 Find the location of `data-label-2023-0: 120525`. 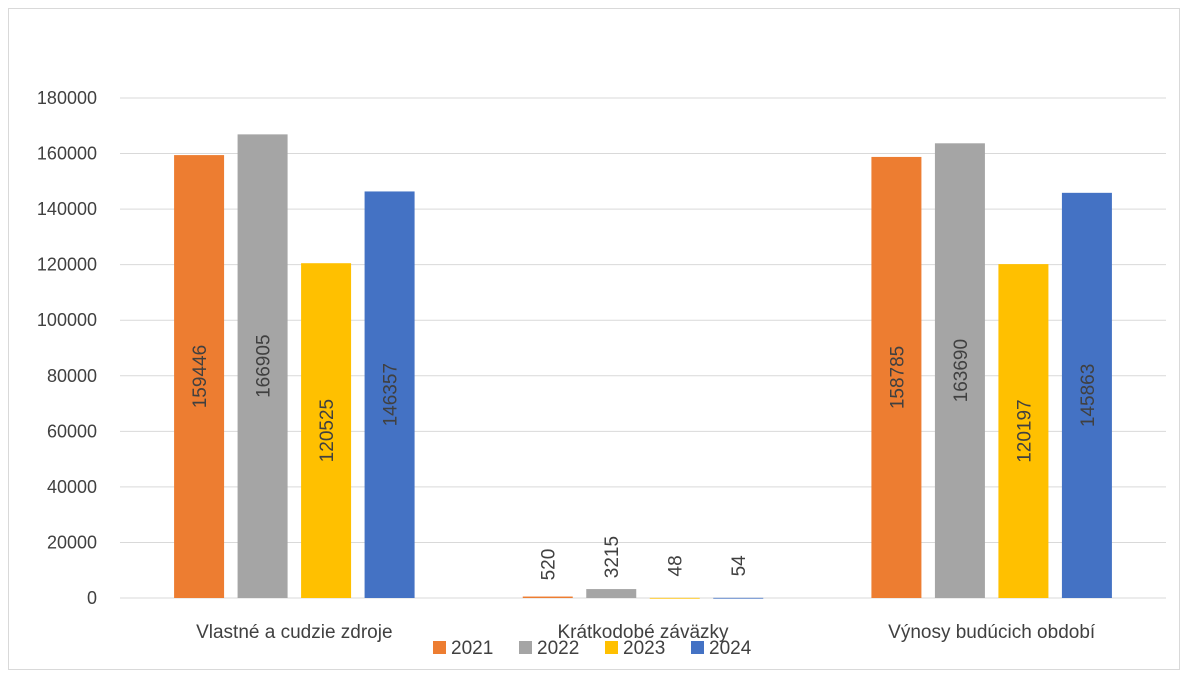

data-label-2023-0: 120525 is located at coordinates (327, 430).